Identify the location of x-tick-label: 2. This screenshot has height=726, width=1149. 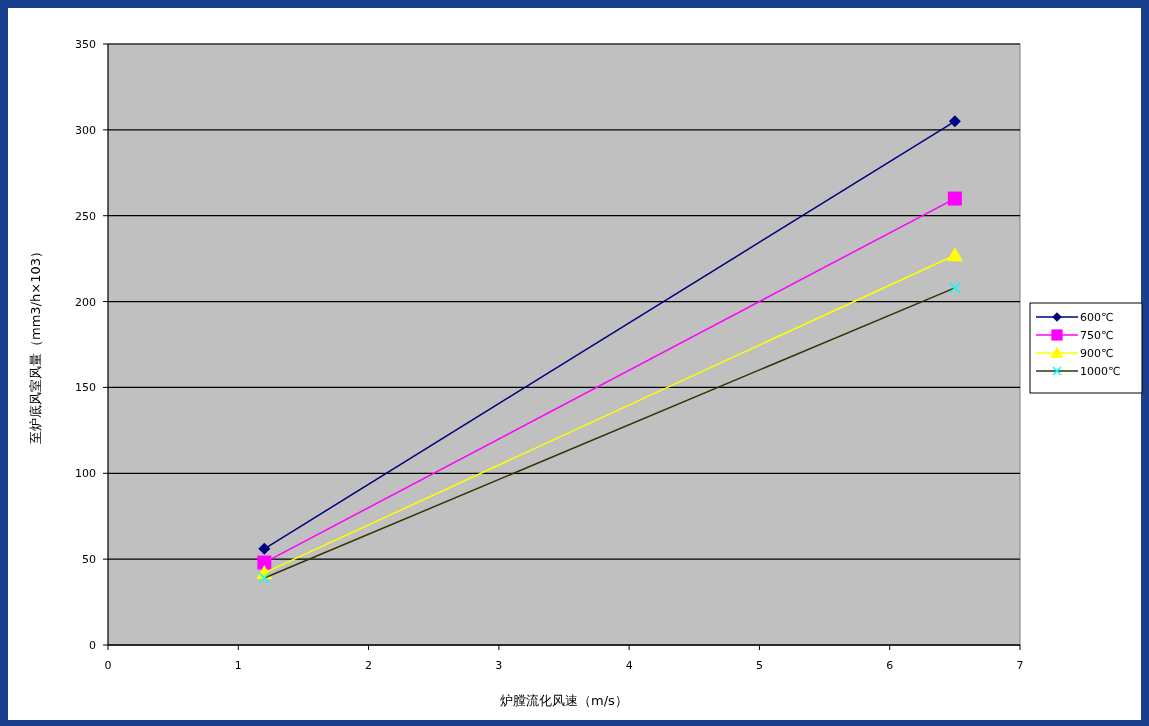
(369, 665).